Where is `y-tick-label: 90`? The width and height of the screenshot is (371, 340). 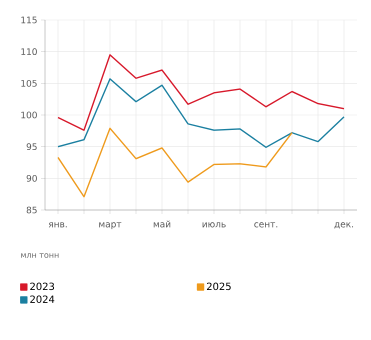 y-tick-label: 90 is located at coordinates (31, 178).